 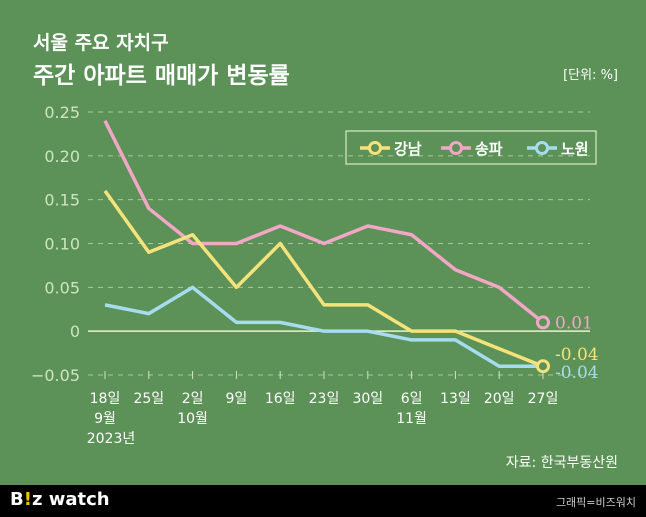 I want to click on y-tick-label: 0.10, so click(x=62, y=244).